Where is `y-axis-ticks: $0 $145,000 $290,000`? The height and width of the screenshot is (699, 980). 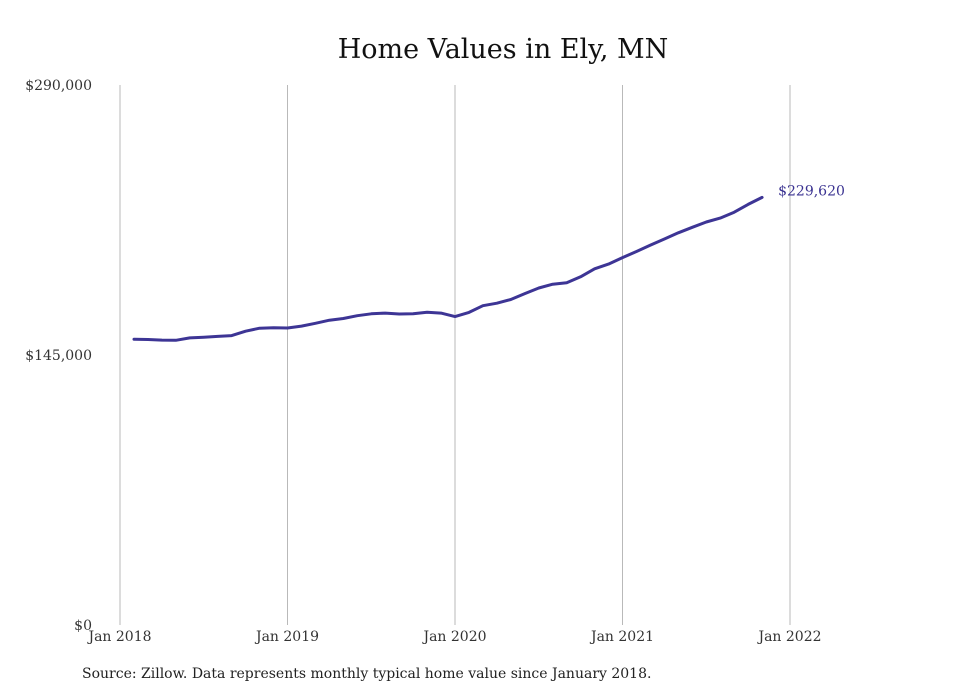 y-axis-ticks: $0 $145,000 $290,000 is located at coordinates (58, 356).